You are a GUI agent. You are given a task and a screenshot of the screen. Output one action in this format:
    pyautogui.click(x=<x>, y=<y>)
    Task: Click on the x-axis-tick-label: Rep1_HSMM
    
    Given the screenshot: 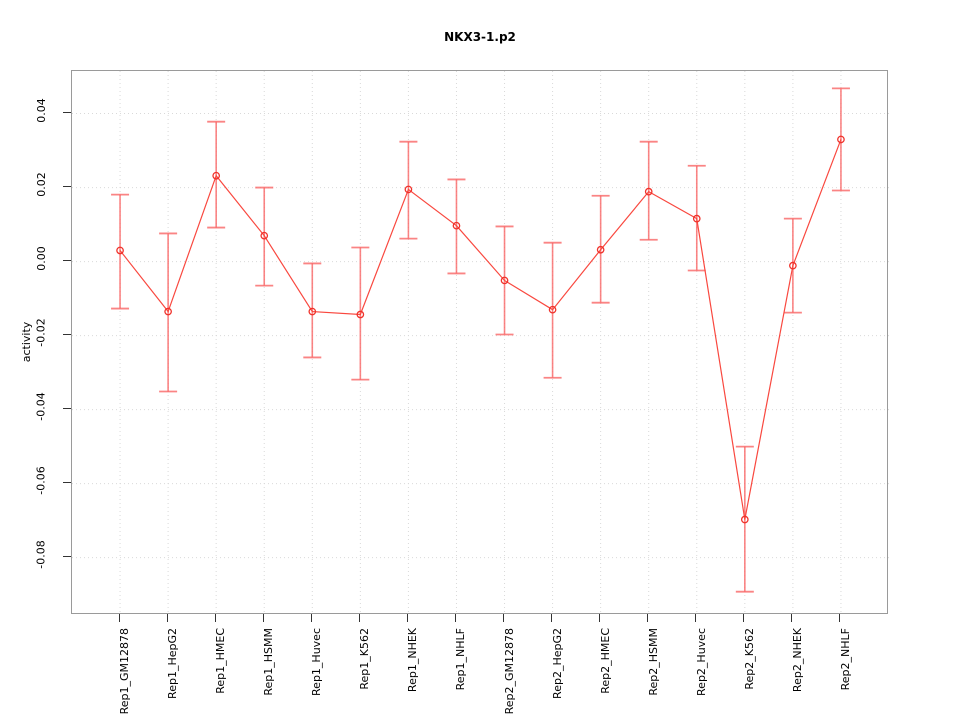 What is the action you would take?
    pyautogui.click(x=269, y=662)
    